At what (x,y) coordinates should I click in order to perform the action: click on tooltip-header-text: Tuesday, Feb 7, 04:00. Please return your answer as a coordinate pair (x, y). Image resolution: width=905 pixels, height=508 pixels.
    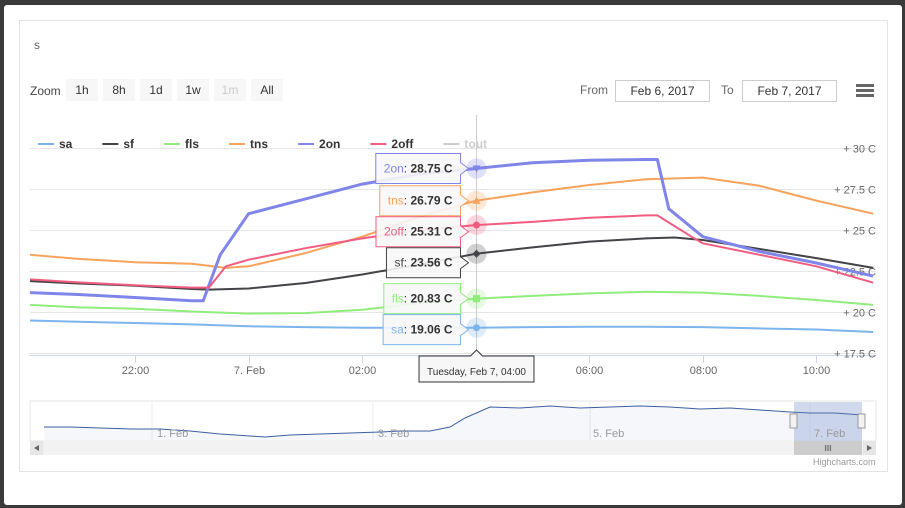
    Looking at the image, I should click on (476, 372).